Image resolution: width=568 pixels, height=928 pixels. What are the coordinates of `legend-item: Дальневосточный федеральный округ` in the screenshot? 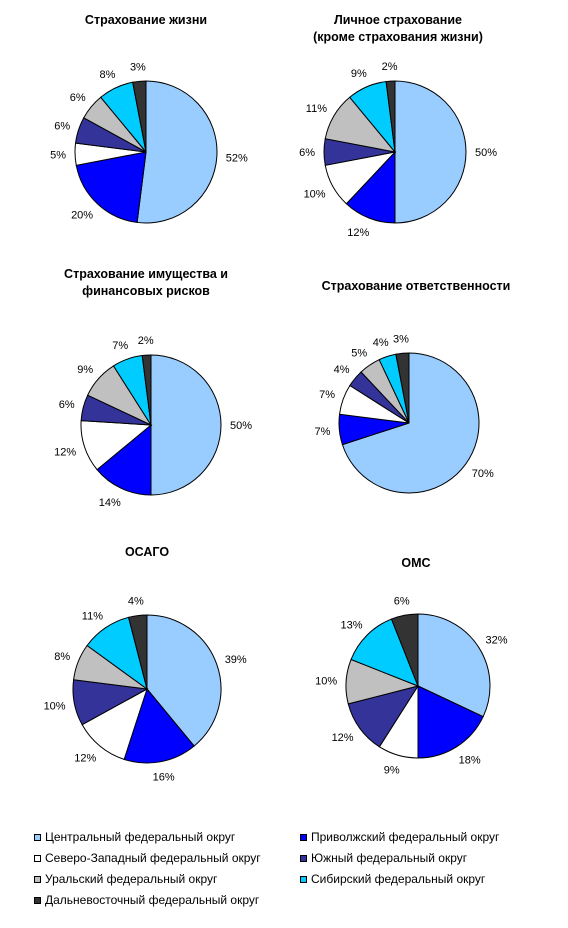 It's located at (146, 900).